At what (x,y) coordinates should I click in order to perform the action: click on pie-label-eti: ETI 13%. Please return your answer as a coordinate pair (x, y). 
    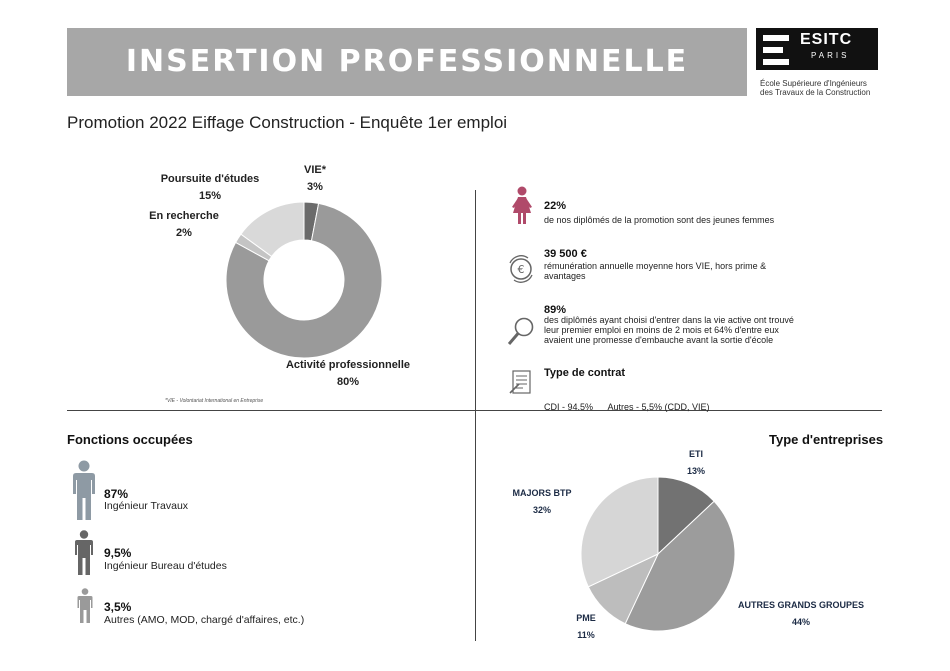
    Looking at the image, I should click on (696, 463).